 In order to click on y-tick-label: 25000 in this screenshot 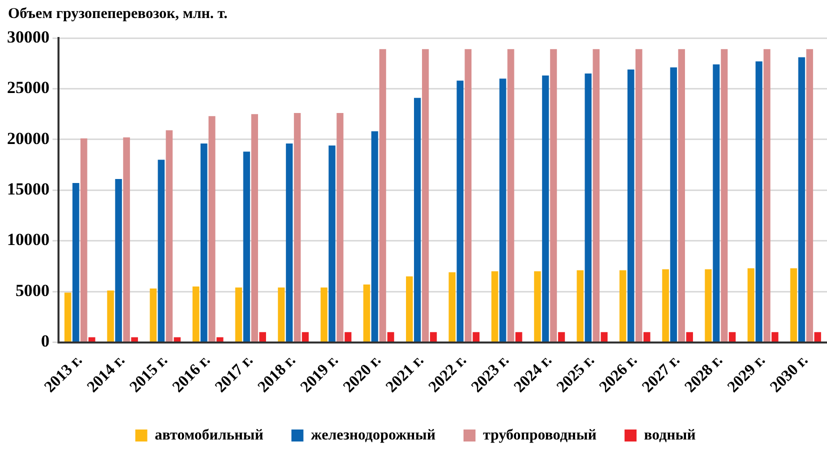, I will do `click(28, 88)`.